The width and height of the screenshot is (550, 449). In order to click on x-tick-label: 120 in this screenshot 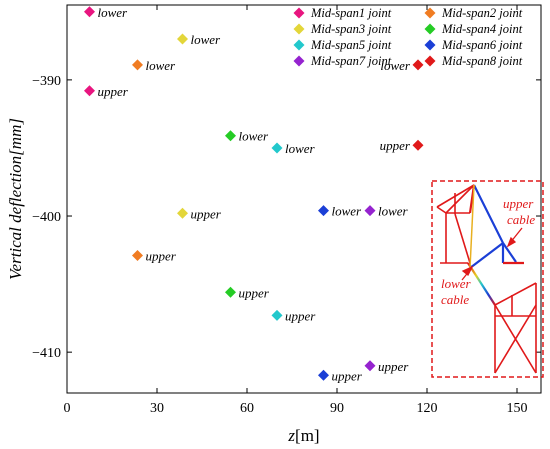, I will do `click(427, 408)`.